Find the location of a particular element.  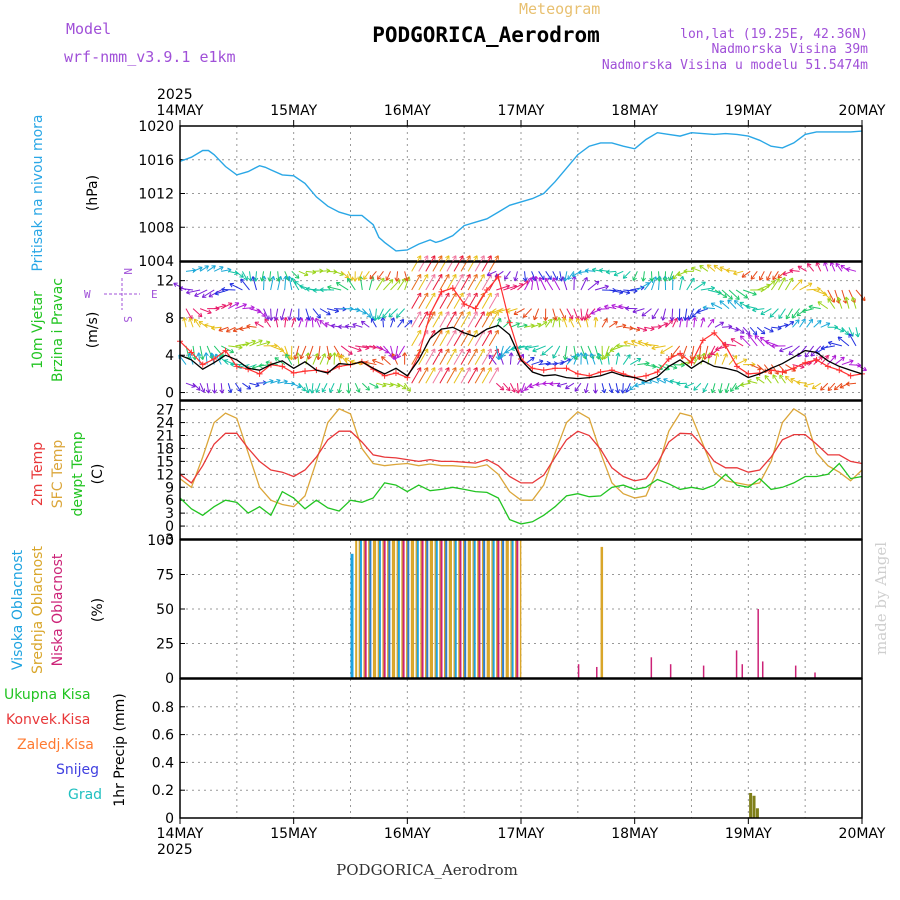

y-tick-label: 12 is located at coordinates (165, 475).